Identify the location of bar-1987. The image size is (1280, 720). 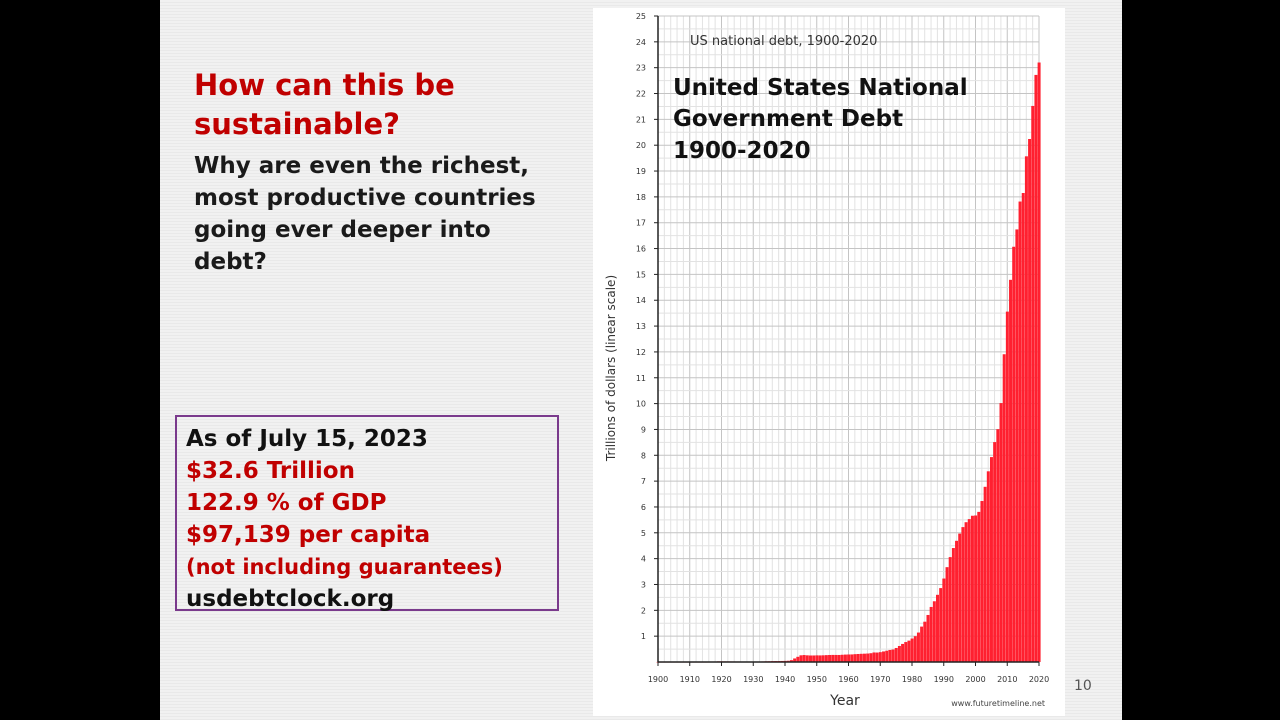
(934, 631).